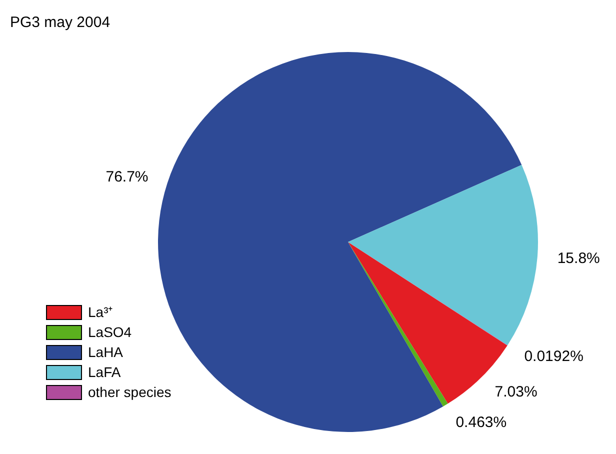 This screenshot has height=454, width=616. What do you see at coordinates (578, 258) in the screenshot?
I see `data-label: 15.8%` at bounding box center [578, 258].